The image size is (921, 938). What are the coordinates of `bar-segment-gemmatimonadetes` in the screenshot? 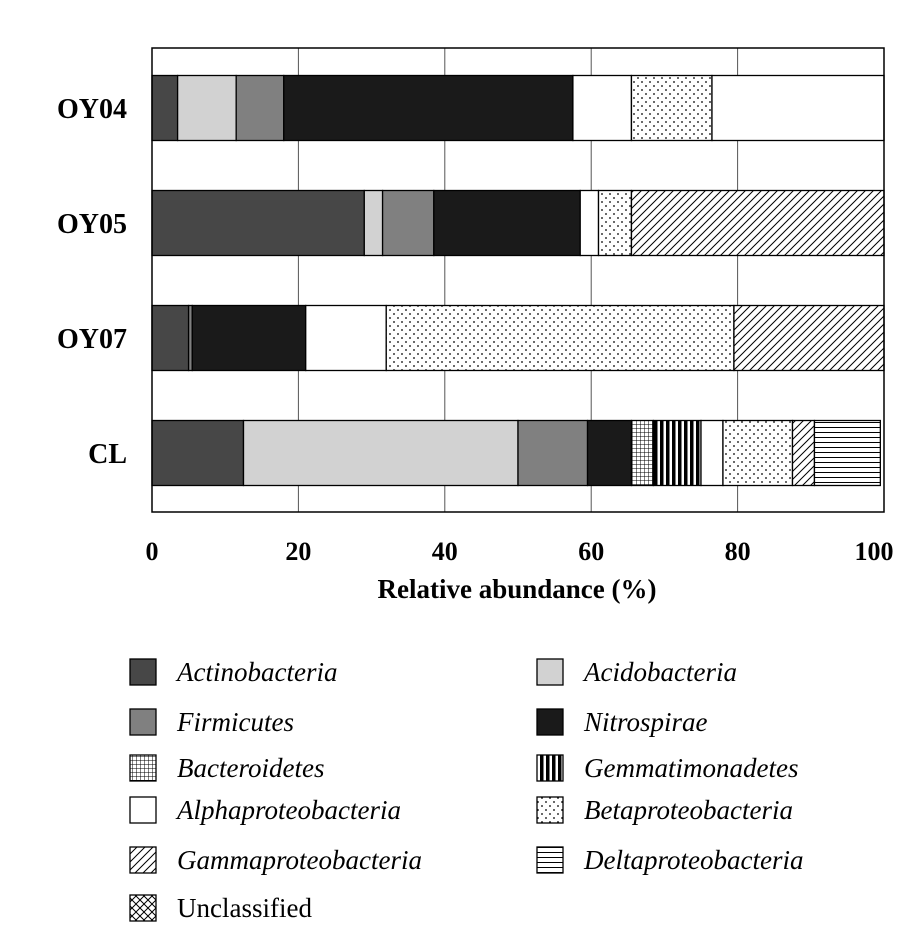 It's located at (677, 453).